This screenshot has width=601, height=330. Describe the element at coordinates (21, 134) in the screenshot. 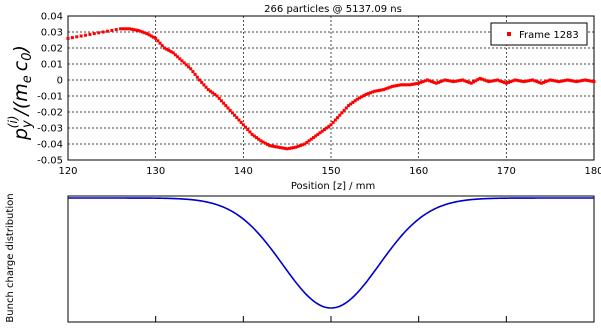

I see `ylabel-p: p` at that location.